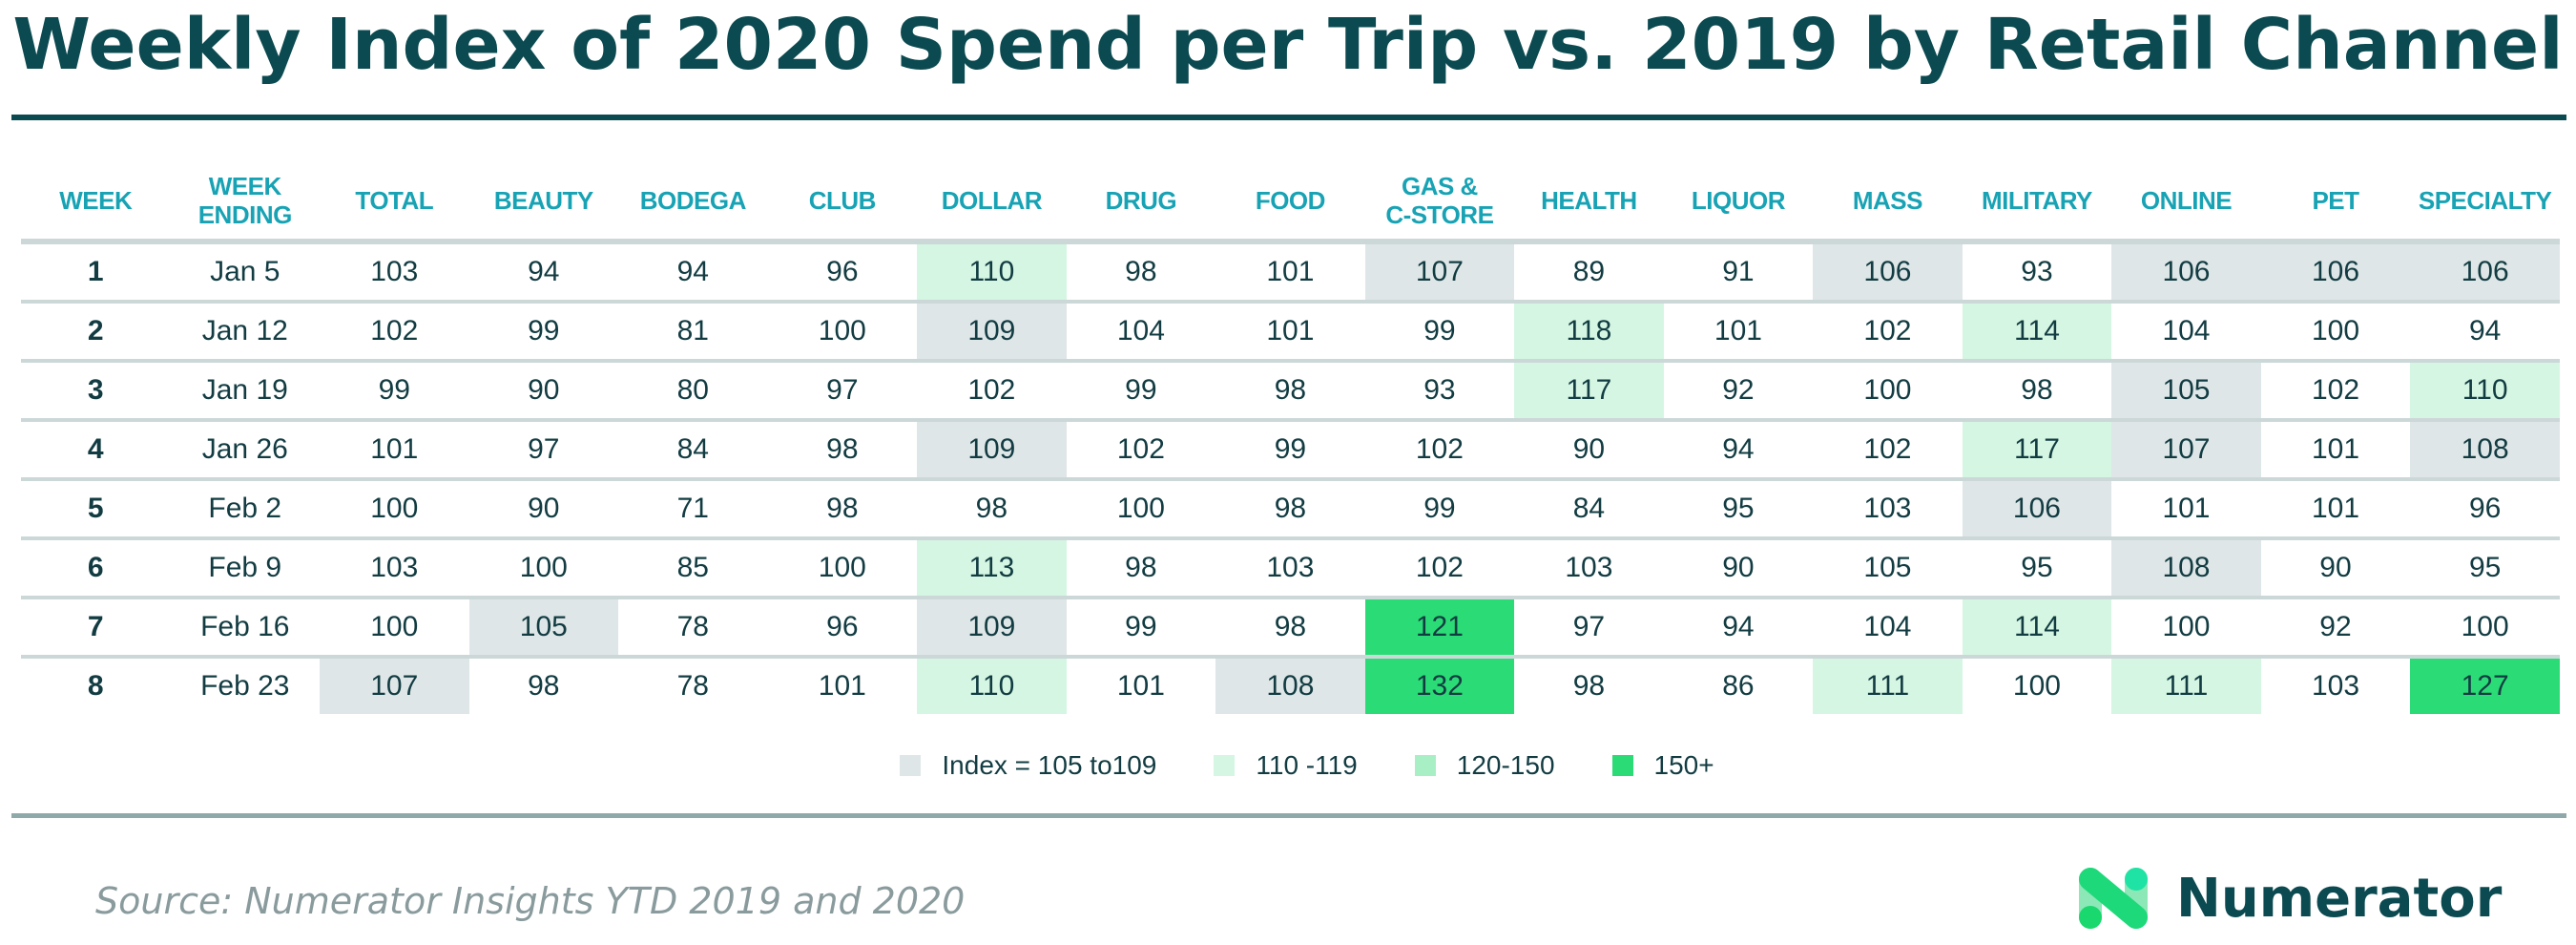 The width and height of the screenshot is (2576, 945). I want to click on week-cell: 3, so click(95, 390).